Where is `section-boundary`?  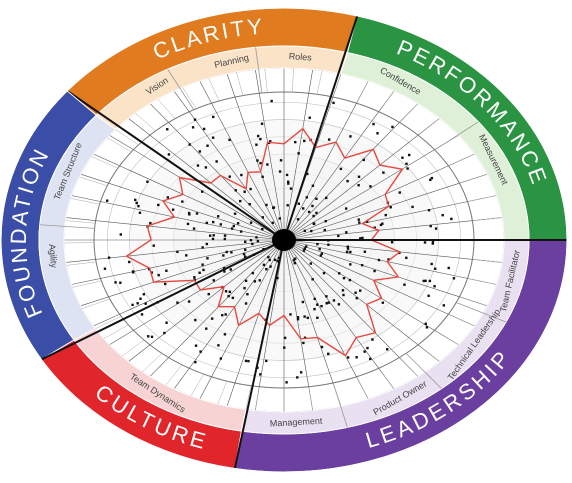 section-boundary is located at coordinates (162, 300).